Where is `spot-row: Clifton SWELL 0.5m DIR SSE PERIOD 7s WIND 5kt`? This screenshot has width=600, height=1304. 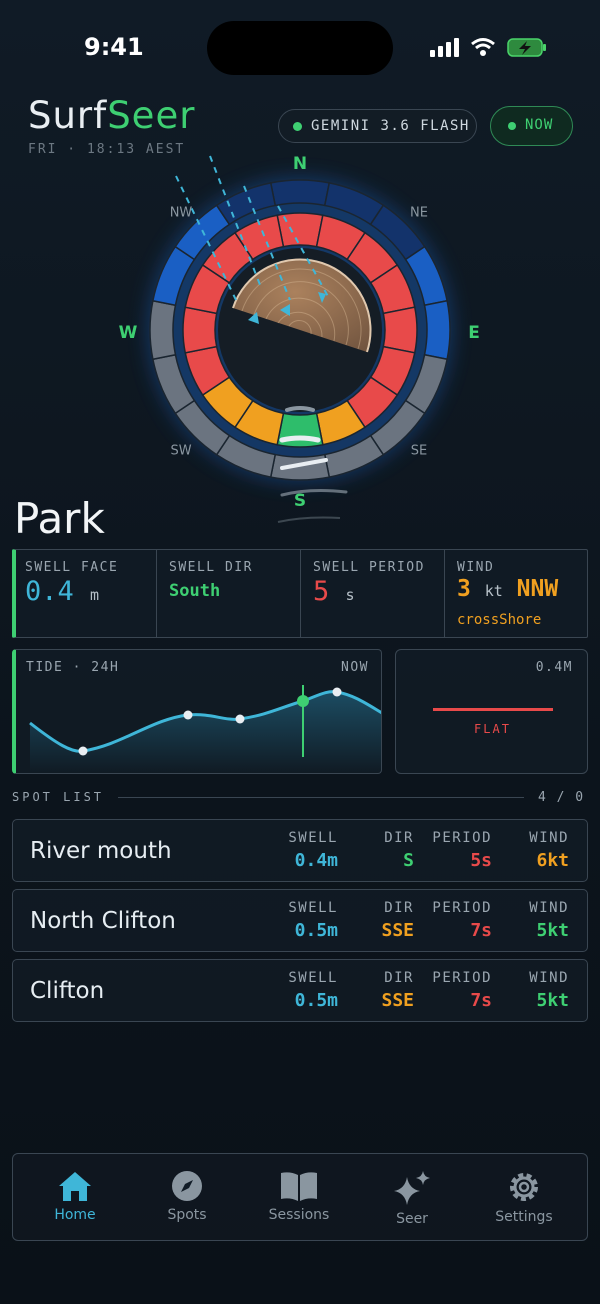 spot-row: Clifton SWELL 0.5m DIR SSE PERIOD 7s WIND 5kt is located at coordinates (300, 990).